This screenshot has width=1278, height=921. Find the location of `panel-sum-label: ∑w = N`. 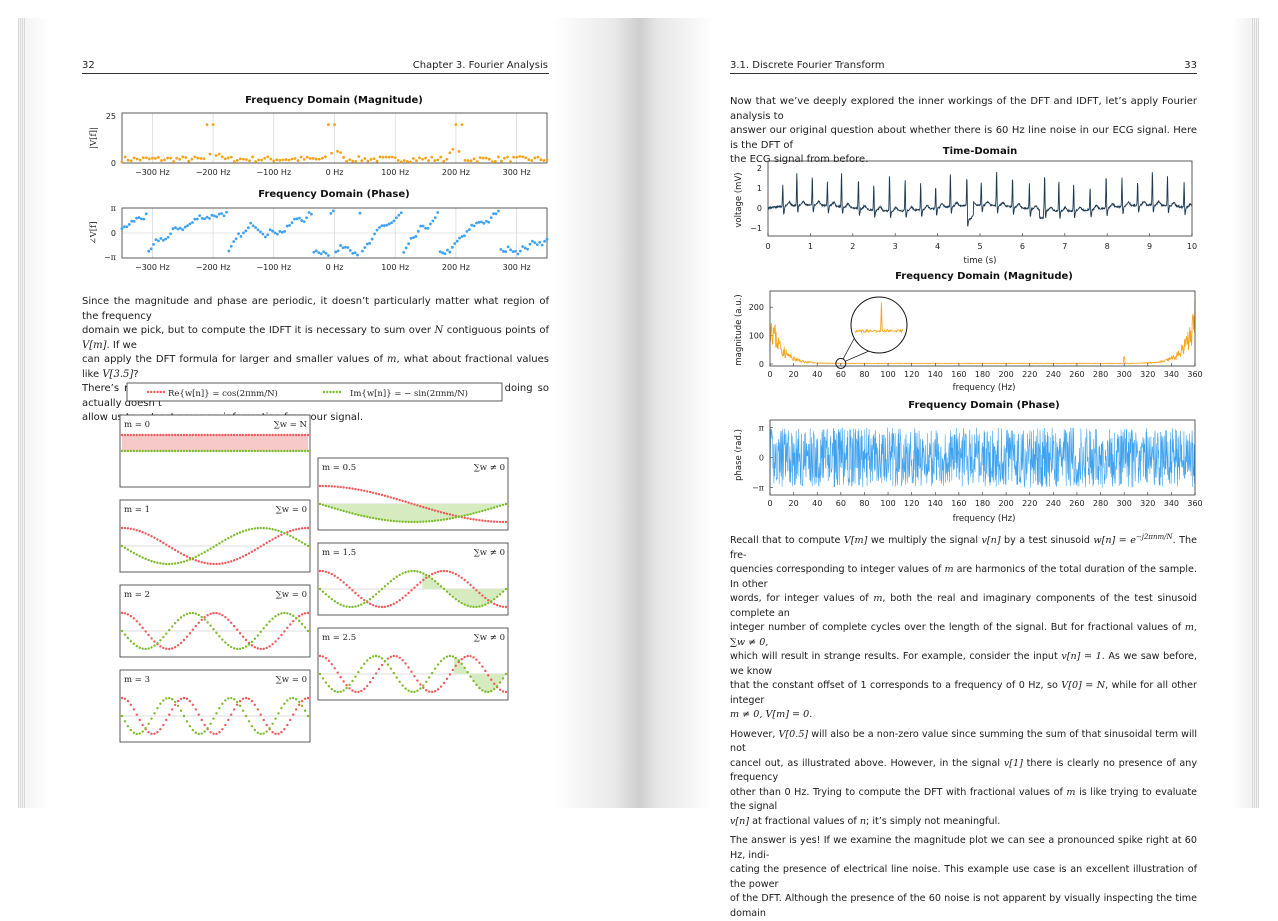

panel-sum-label: ∑w = N is located at coordinates (291, 425).